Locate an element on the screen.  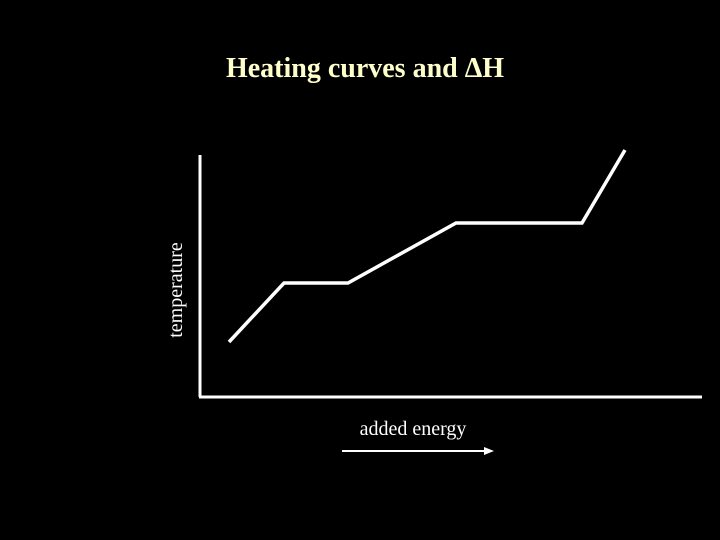
slide-title: Heating curves and ΔH is located at coordinates (365, 68).